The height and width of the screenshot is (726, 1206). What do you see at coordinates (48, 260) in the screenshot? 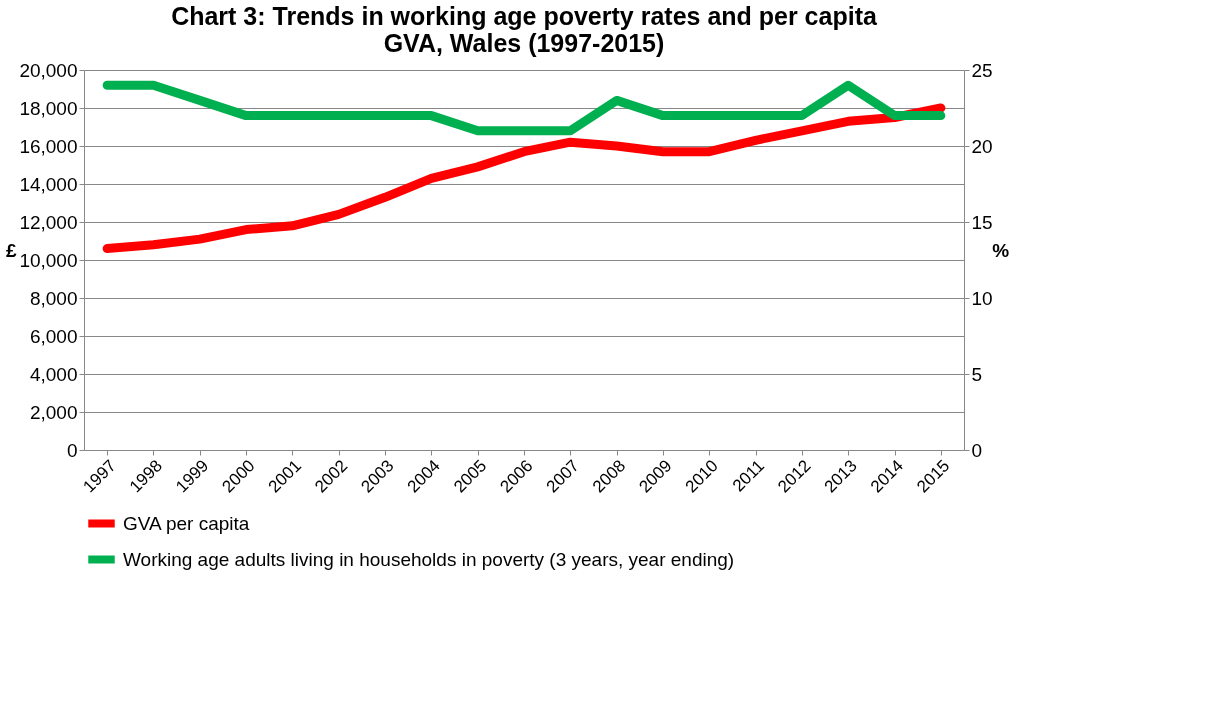
I see `y-tick-label: 10,000` at bounding box center [48, 260].